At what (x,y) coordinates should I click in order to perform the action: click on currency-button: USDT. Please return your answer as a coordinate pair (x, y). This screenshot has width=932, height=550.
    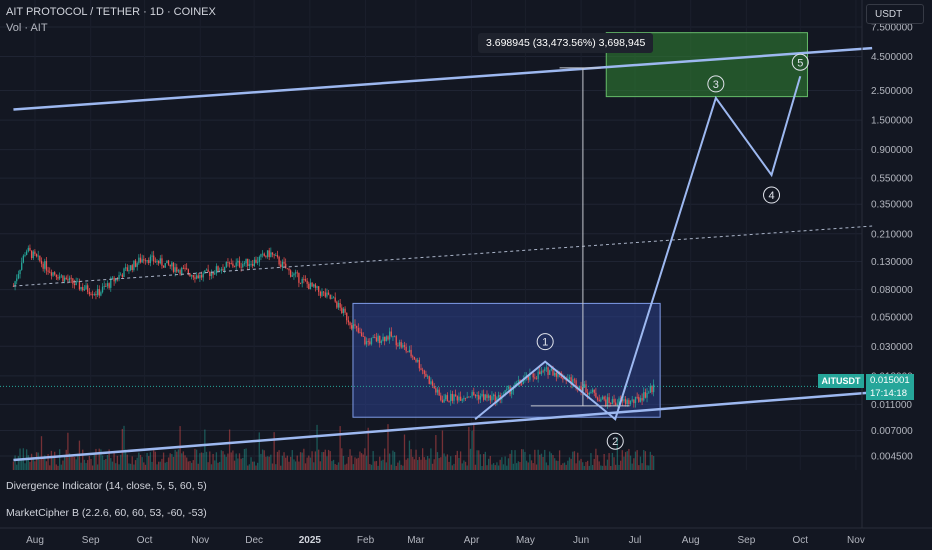
    Looking at the image, I should click on (895, 14).